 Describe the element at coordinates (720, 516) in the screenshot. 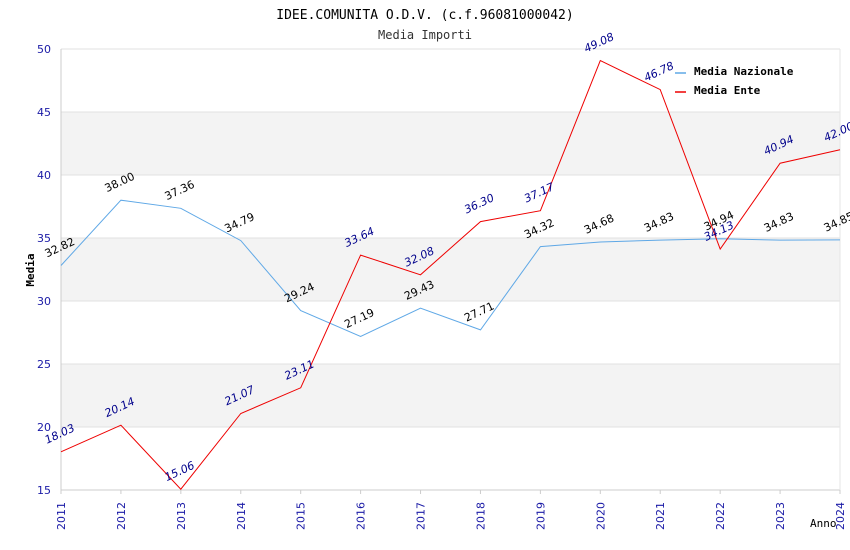

I see `x-tick-label: 2022` at that location.